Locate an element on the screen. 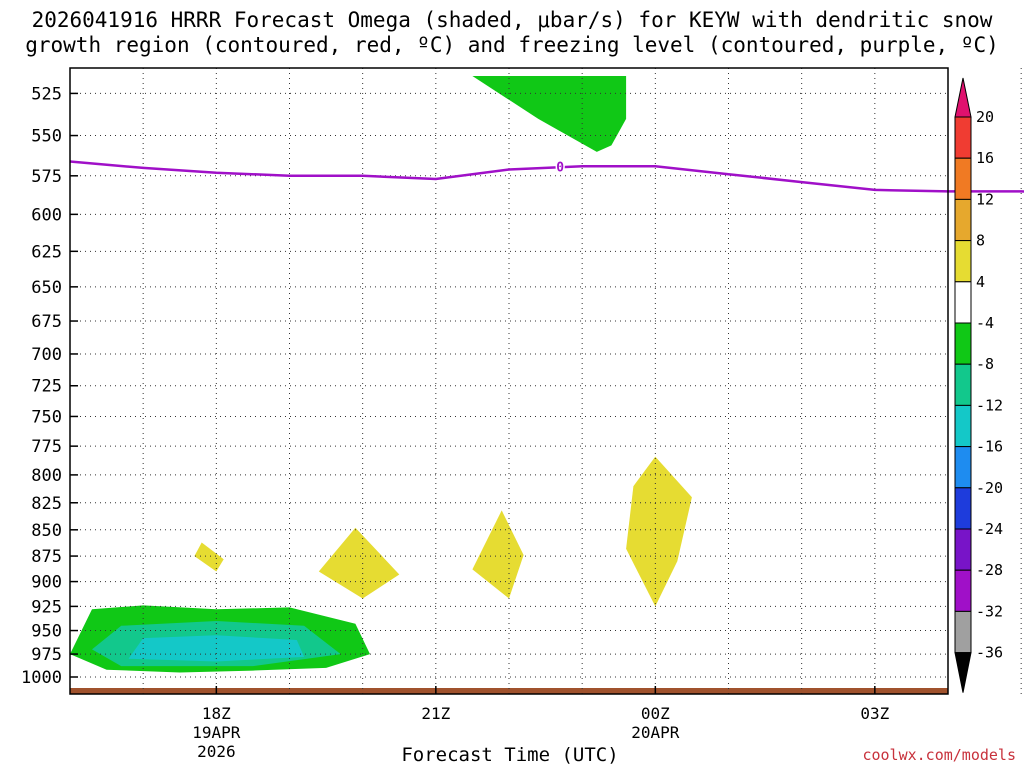 The width and height of the screenshot is (1024, 768). credit-text: coolwx.com/models is located at coordinates (939, 755).